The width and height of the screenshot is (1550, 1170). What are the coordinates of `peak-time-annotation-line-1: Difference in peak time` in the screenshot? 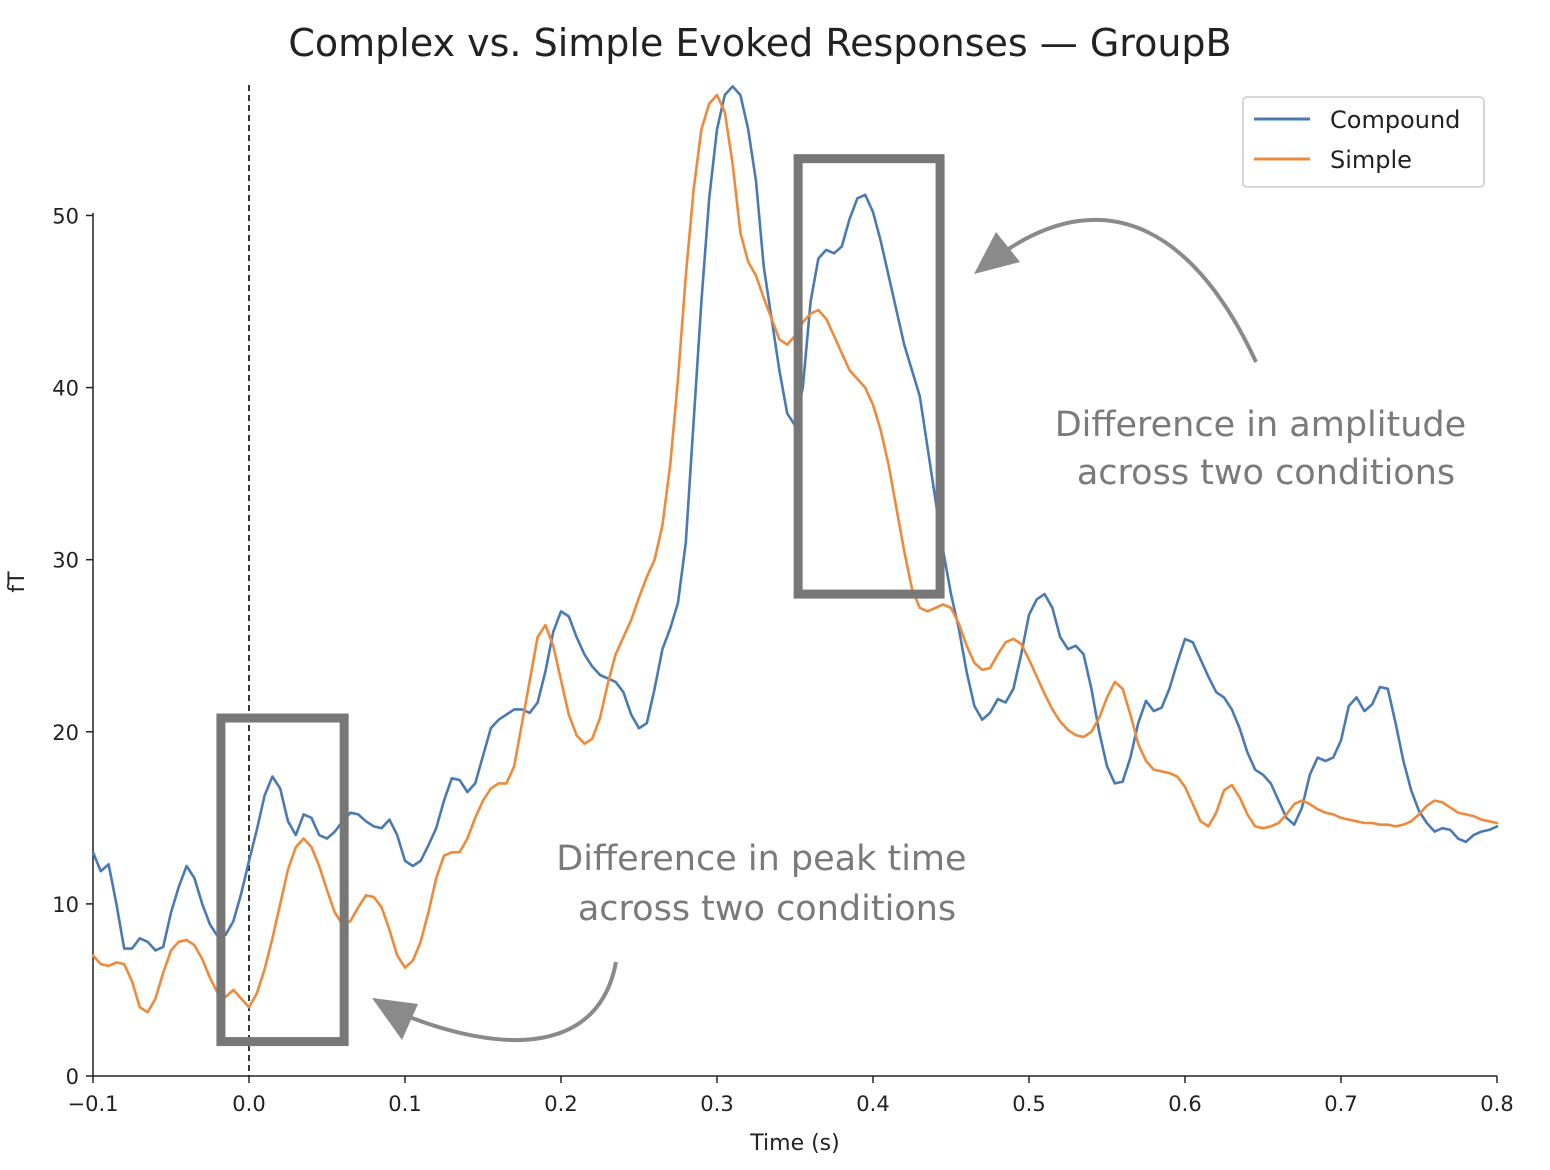 It's located at (761, 859).